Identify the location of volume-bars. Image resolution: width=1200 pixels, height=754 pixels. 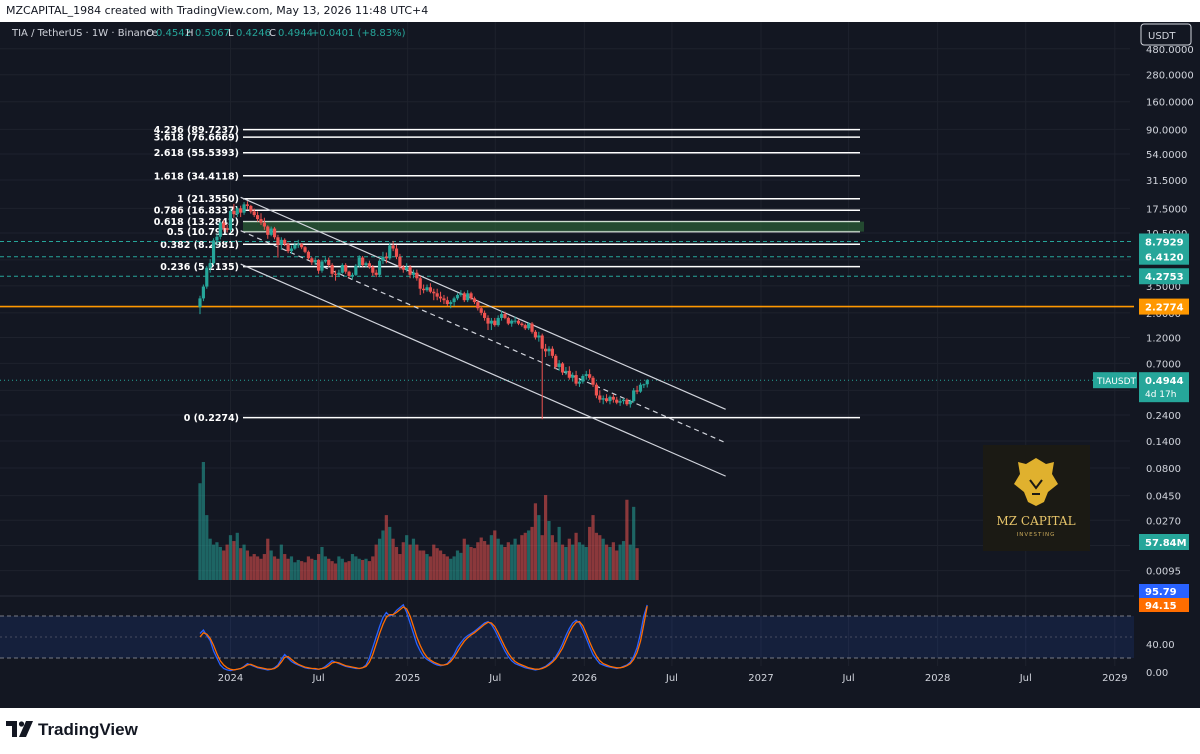
(418, 521).